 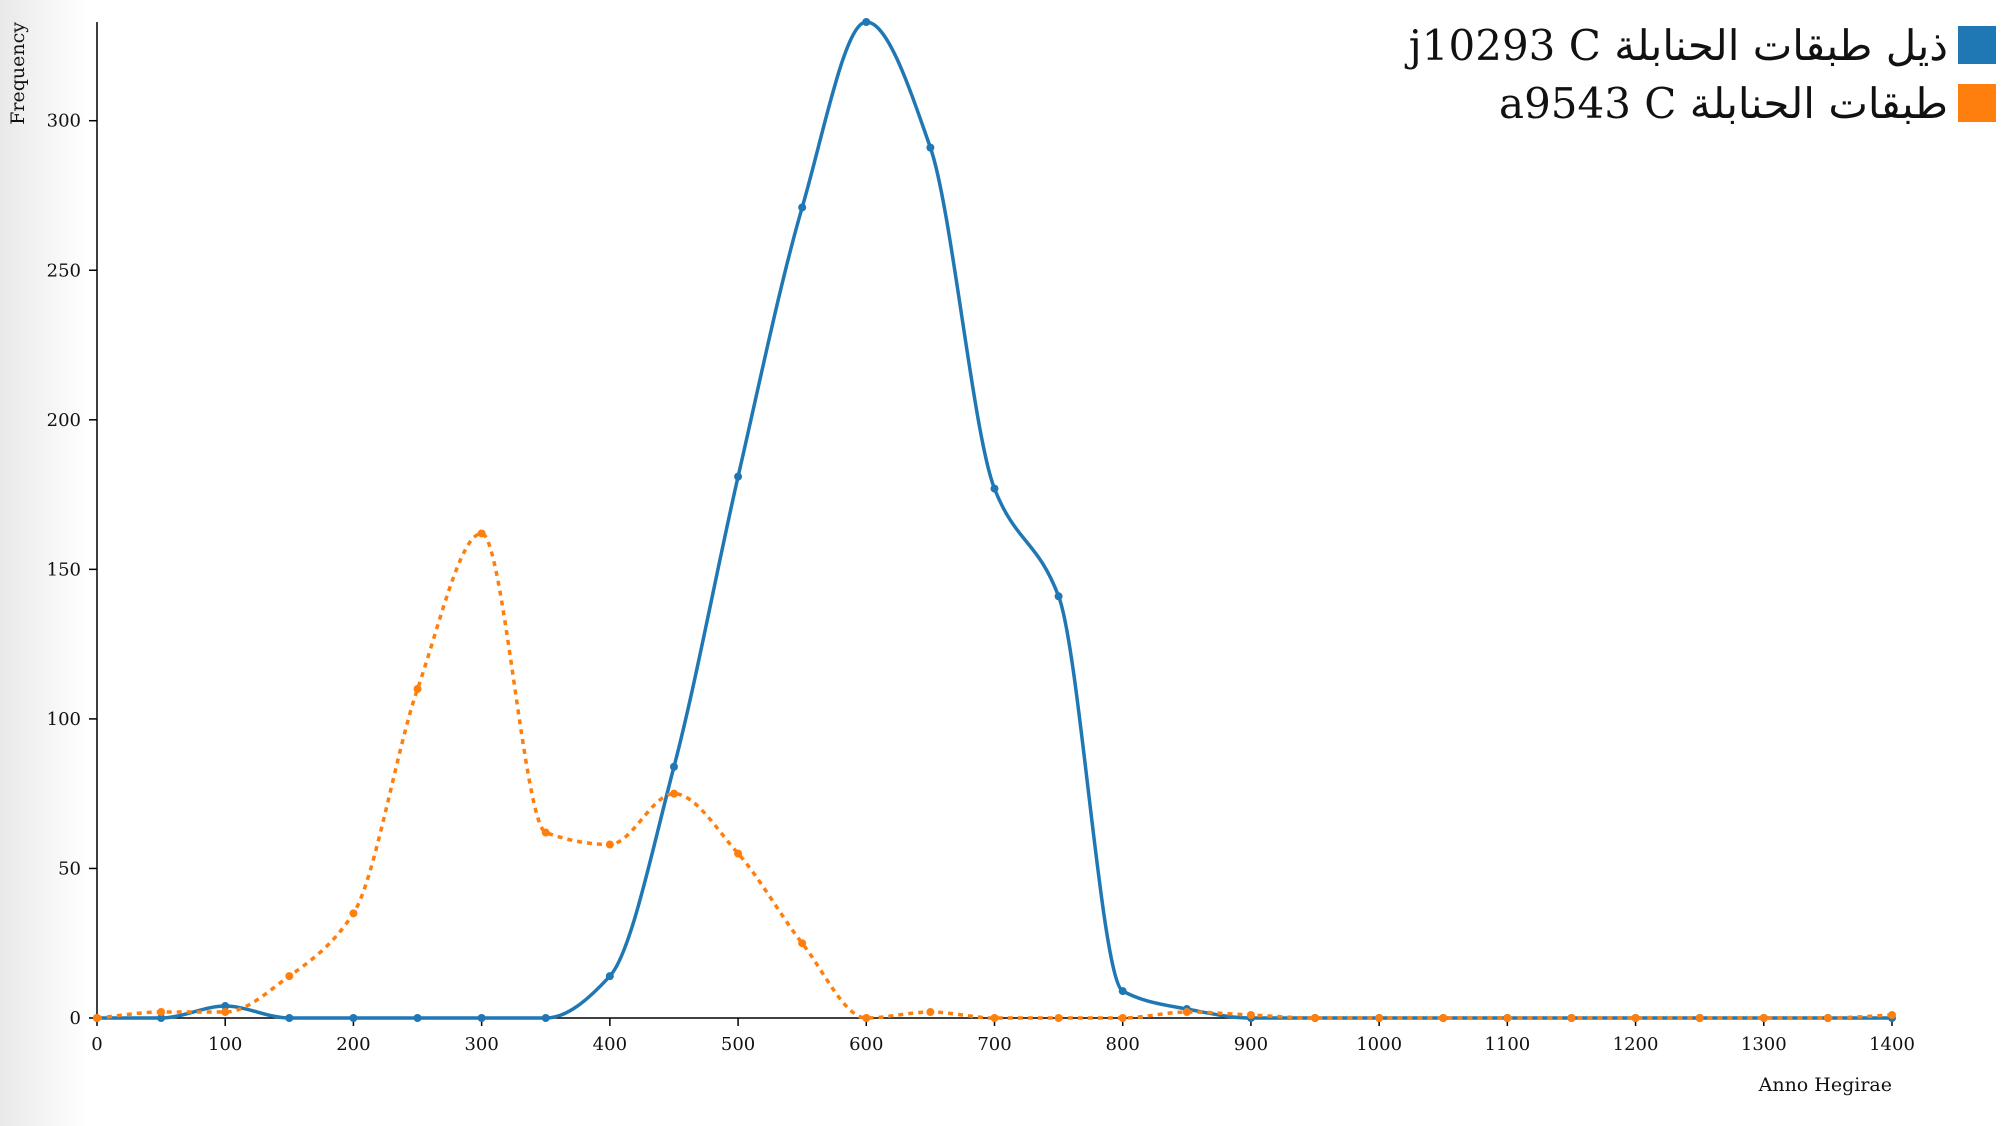 What do you see at coordinates (1251, 1044) in the screenshot?
I see `x-tick-label: 900` at bounding box center [1251, 1044].